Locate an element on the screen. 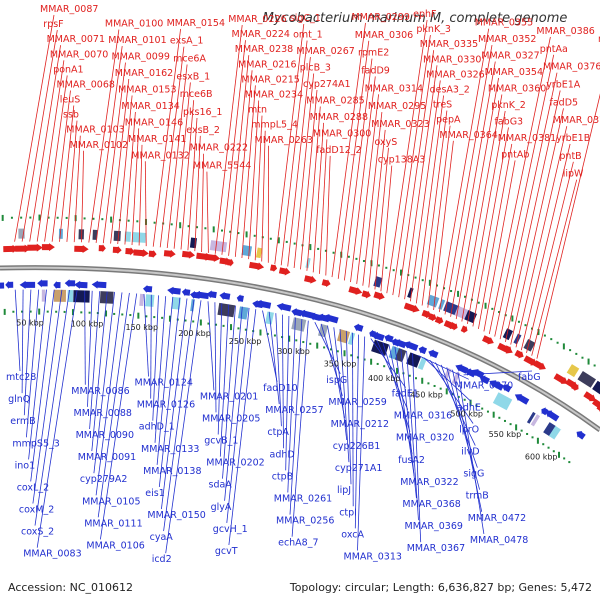 This screenshot has width=600, height=600. gene-label: fadD9 is located at coordinates (375, 70).